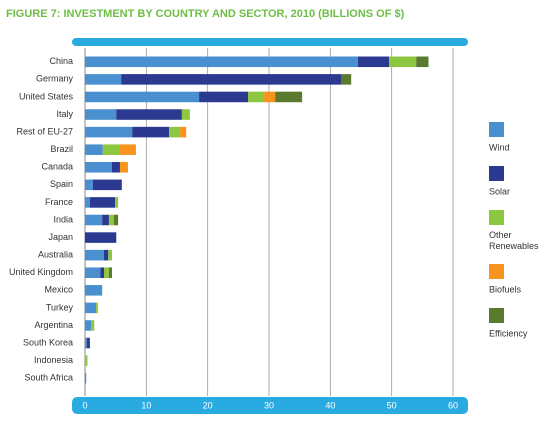 Image resolution: width=550 pixels, height=435 pixels. I want to click on legend-label: Solar, so click(499, 191).